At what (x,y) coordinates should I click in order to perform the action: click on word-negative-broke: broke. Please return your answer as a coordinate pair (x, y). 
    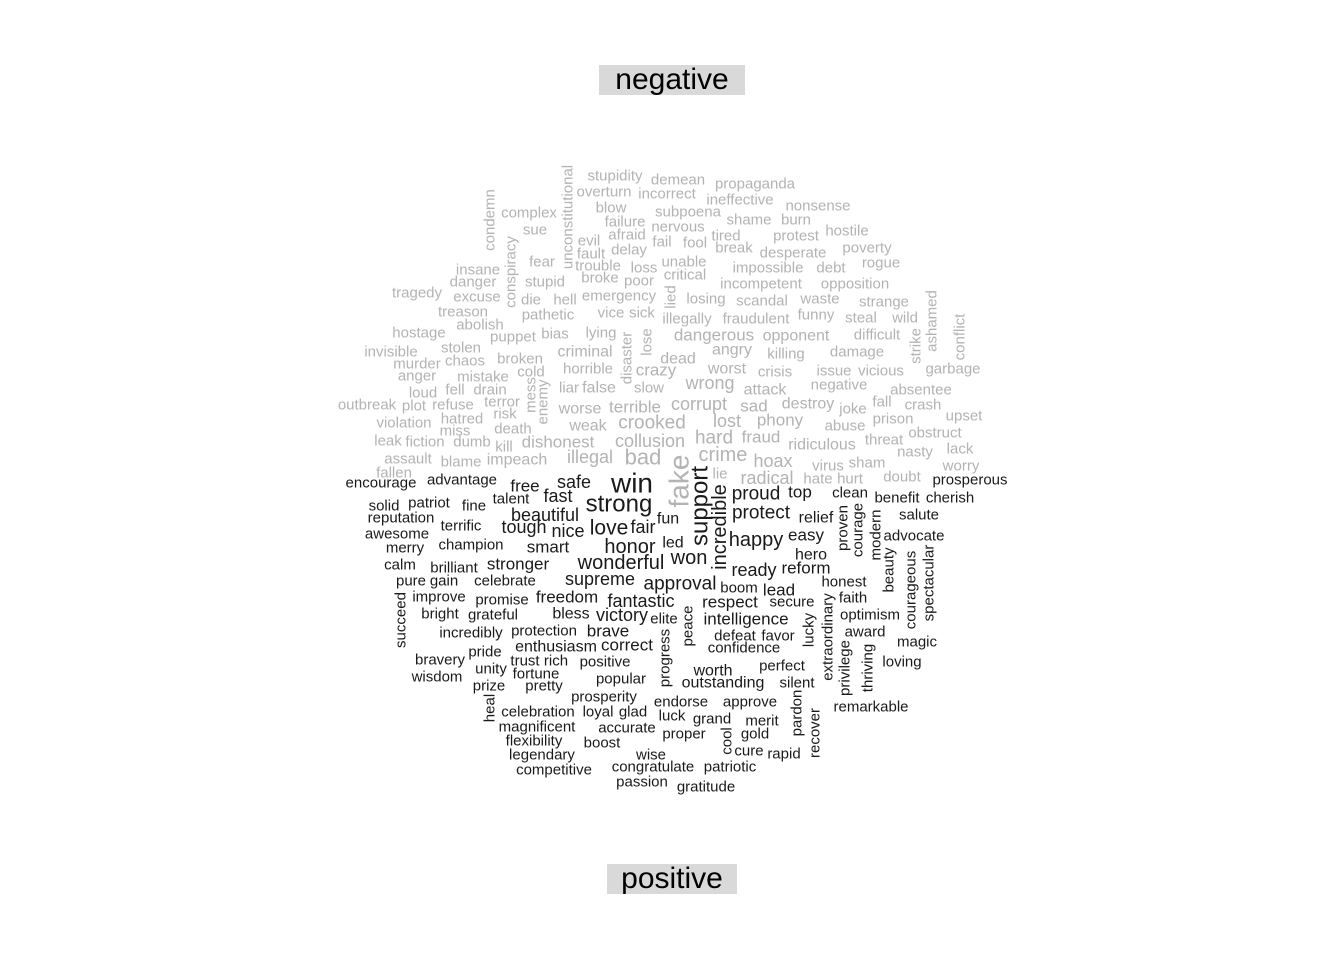
    Looking at the image, I should click on (600, 278).